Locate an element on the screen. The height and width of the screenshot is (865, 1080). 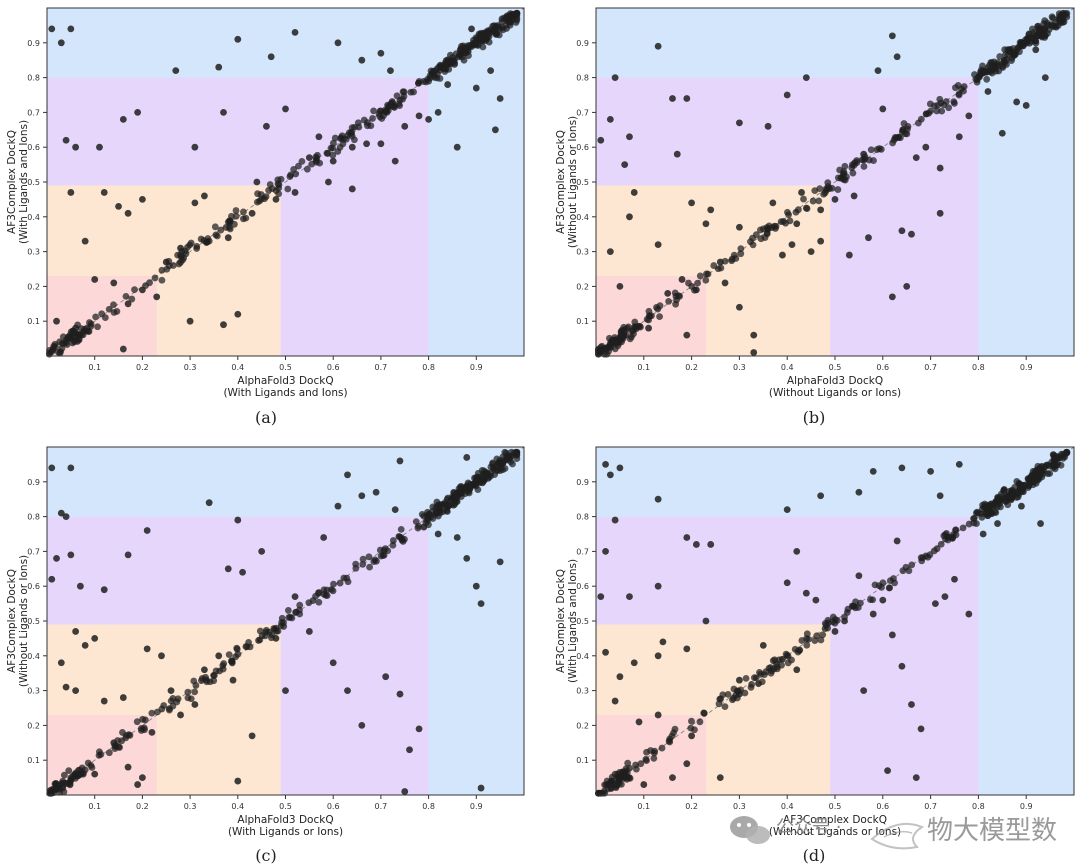
x-tick-label: 0.8 is located at coordinates (428, 367).